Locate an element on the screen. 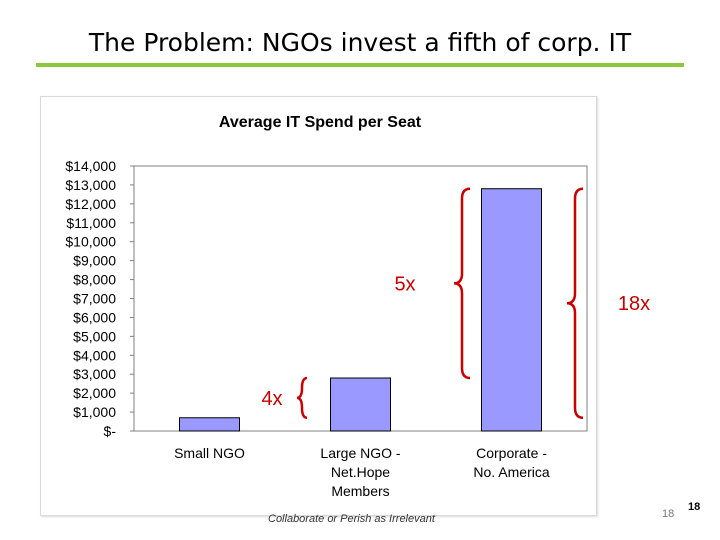 This screenshot has height=540, width=720. y-tick-label: $5,000 is located at coordinates (94, 336).